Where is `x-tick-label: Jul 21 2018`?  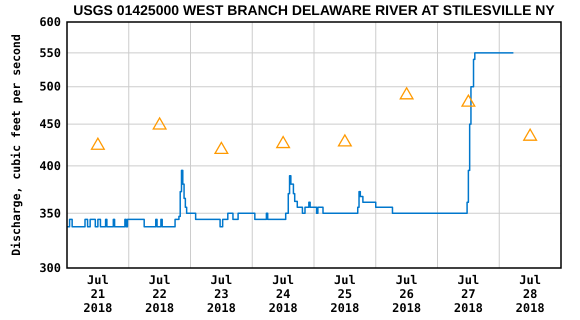 x-tick-label: Jul 21 2018 is located at coordinates (97, 294).